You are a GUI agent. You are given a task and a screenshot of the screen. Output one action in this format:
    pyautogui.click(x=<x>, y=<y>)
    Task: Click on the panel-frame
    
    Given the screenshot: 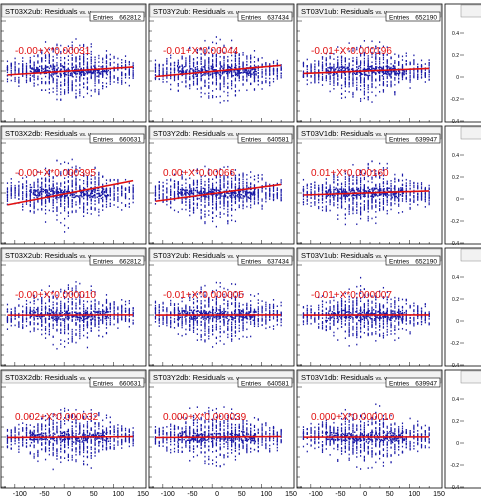 What is the action you would take?
    pyautogui.click(x=221, y=63)
    